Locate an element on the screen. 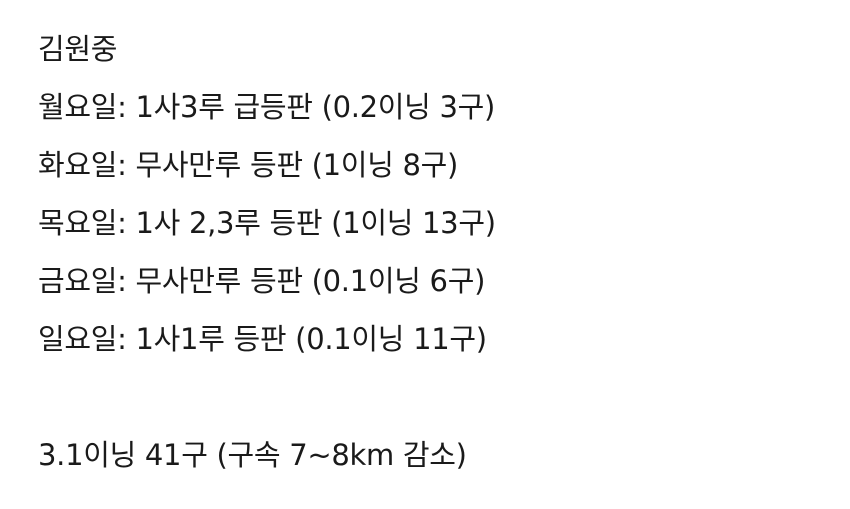 This screenshot has width=850, height=509. note-line-thursday: 목요일: 1사 2,3루 등판 (1이닝 13구) is located at coordinates (267, 223).